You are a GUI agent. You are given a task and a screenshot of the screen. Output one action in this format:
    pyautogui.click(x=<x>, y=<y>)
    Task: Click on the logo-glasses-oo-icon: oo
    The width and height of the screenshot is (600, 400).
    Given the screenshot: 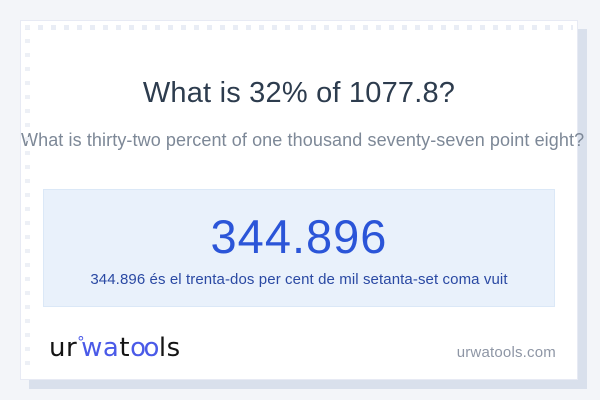 What is the action you would take?
    pyautogui.click(x=144, y=348)
    